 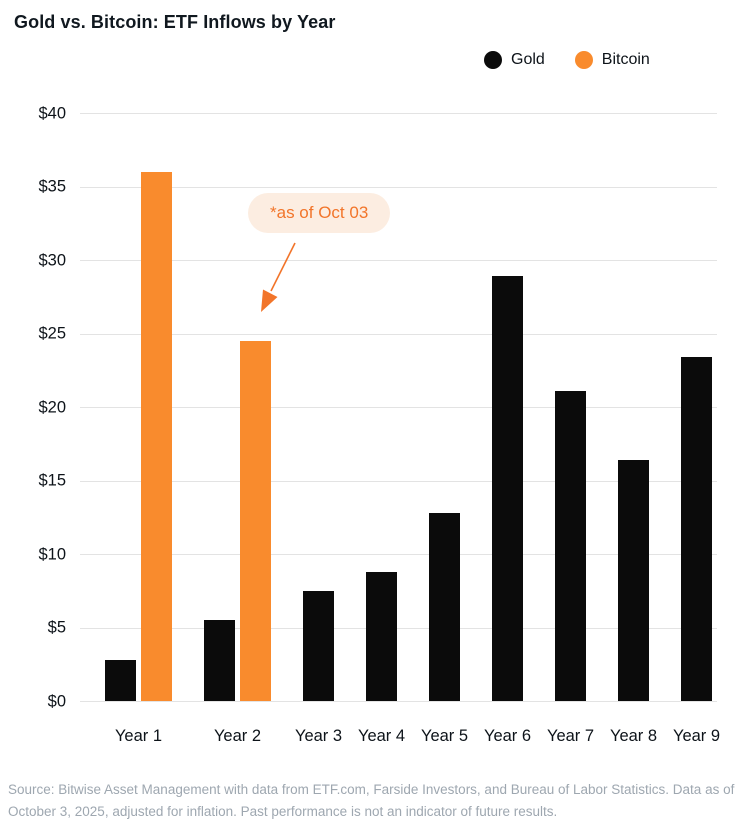 What do you see at coordinates (175, 22) in the screenshot?
I see `chart-title: Gold vs. Bitcoin: ETF Inflows by Year` at bounding box center [175, 22].